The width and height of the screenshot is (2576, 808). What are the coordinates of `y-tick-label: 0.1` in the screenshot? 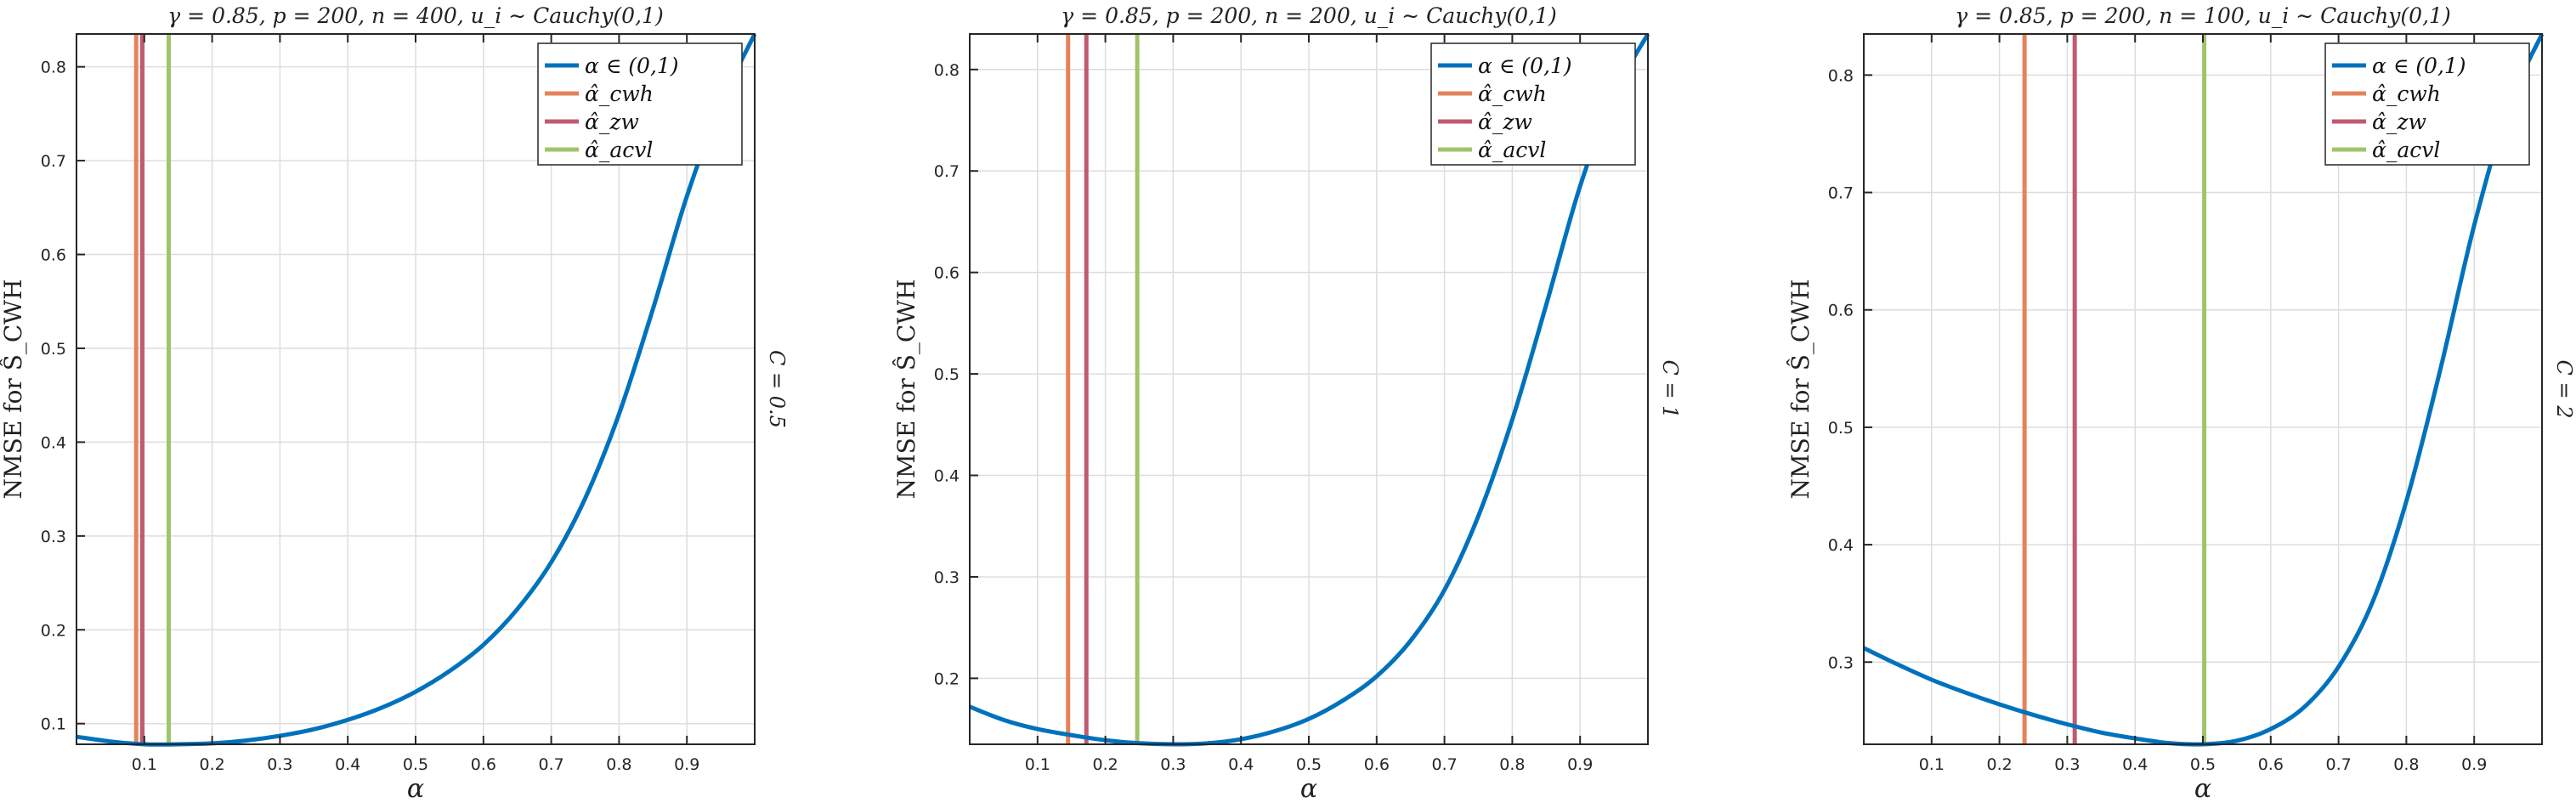 It's located at (53, 724).